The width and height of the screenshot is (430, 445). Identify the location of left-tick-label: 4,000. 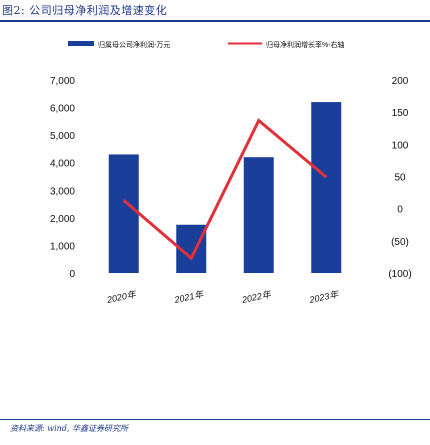
(62, 164).